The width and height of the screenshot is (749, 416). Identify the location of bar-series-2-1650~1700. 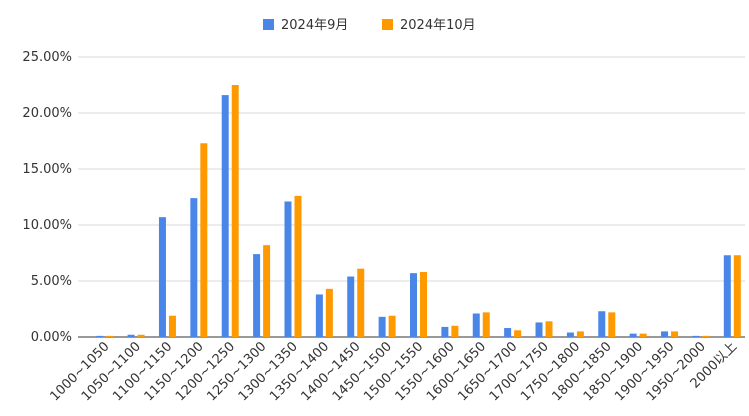
(518, 333).